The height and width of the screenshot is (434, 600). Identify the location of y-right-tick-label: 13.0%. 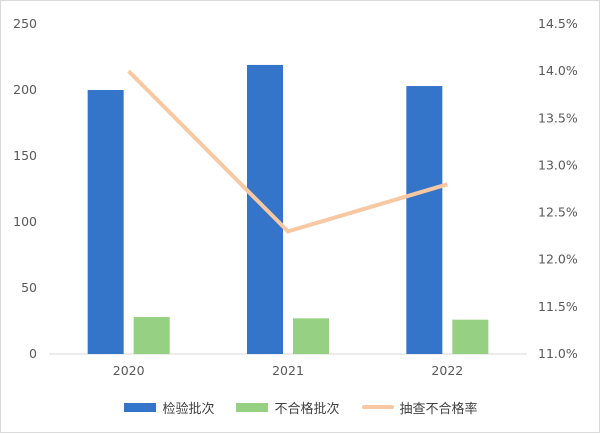
(558, 164).